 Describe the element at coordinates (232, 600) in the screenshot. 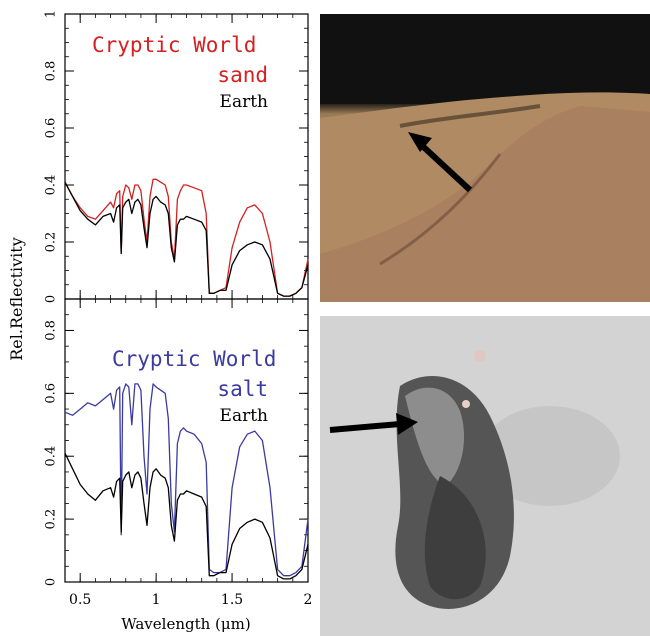

I see `x-tick-label: 1.5` at that location.